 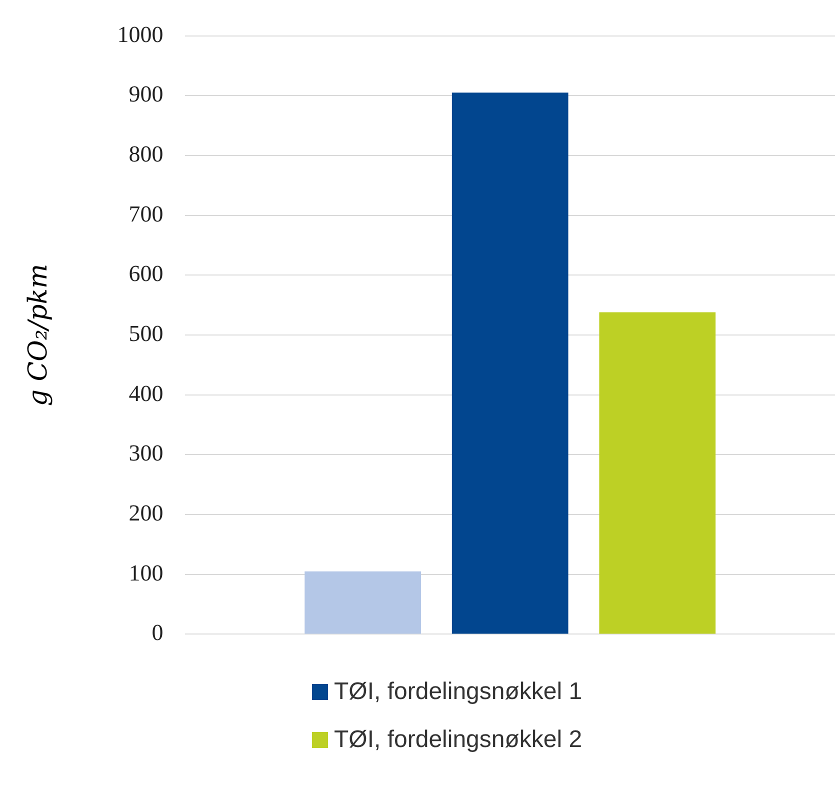 What do you see at coordinates (146, 393) in the screenshot?
I see `y-tick-label: 400` at bounding box center [146, 393].